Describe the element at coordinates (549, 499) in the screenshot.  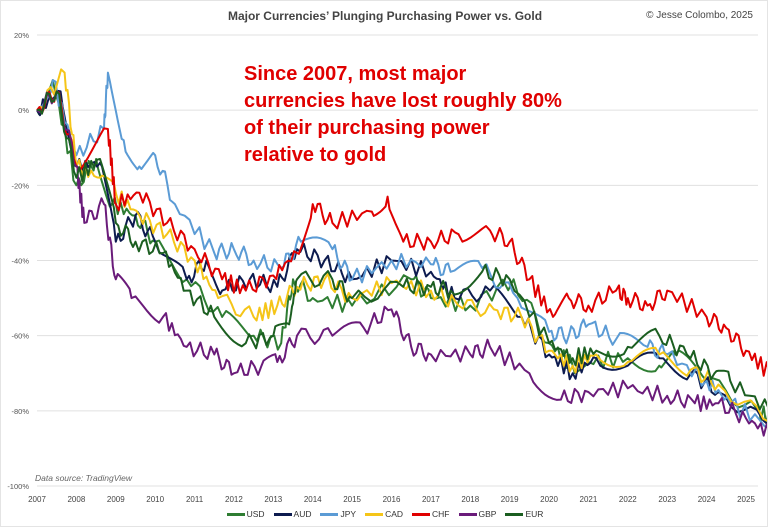
I see `x-tick-label: 2020` at that location.